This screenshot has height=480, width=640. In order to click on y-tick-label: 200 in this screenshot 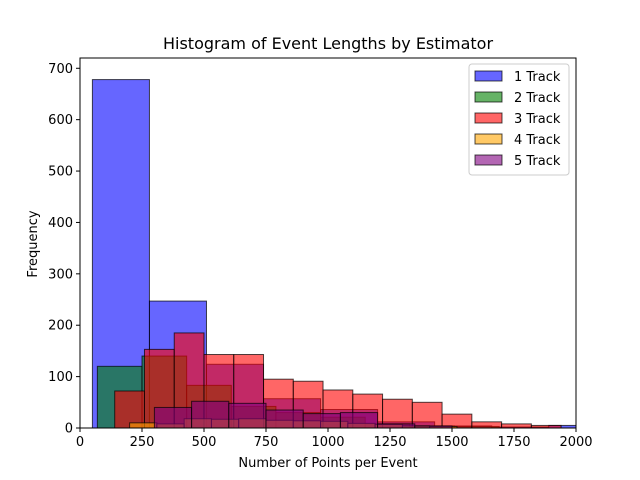, I will do `click(60, 326)`.